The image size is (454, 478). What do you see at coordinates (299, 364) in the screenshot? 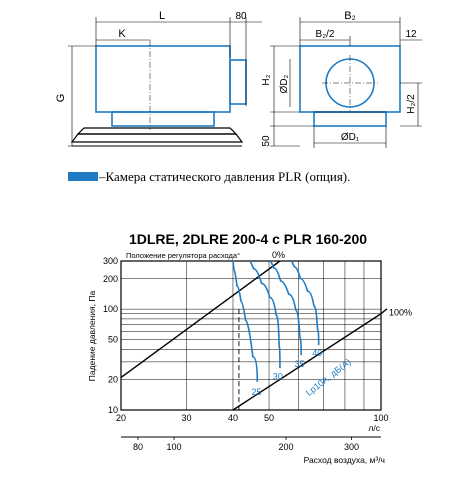
I see `noise-label-35: 35` at bounding box center [299, 364].